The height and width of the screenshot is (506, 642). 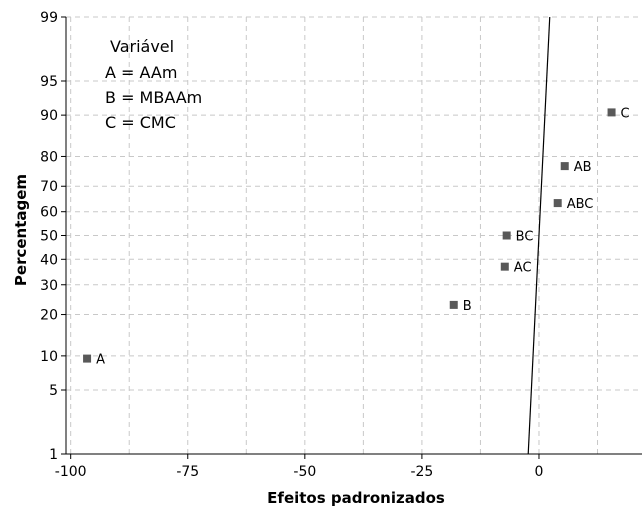 I want to click on data-point-label-bc: BC, so click(x=525, y=237).